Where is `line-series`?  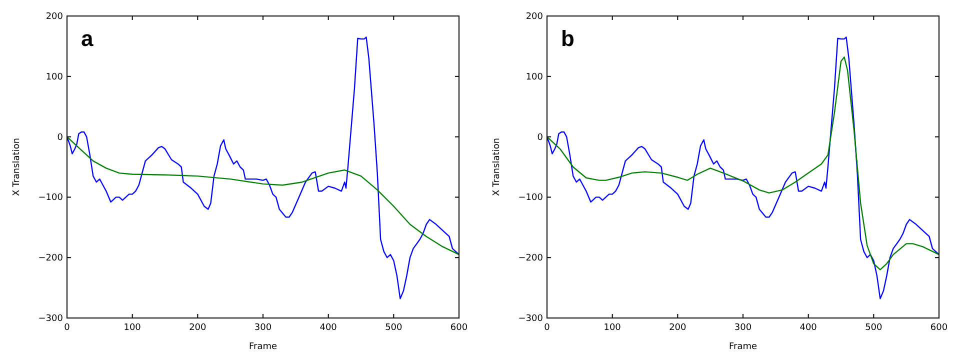
line-series is located at coordinates (263, 196).